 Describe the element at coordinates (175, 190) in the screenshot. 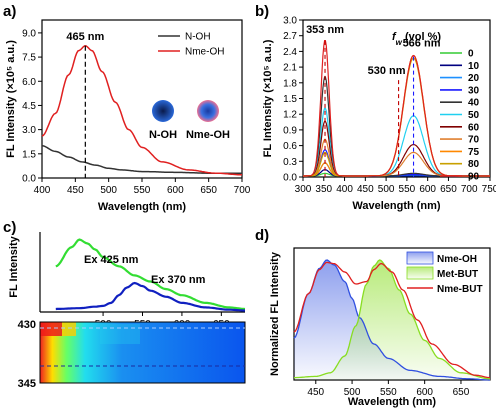

I see `panel-a-xtick-label: 600` at that location.